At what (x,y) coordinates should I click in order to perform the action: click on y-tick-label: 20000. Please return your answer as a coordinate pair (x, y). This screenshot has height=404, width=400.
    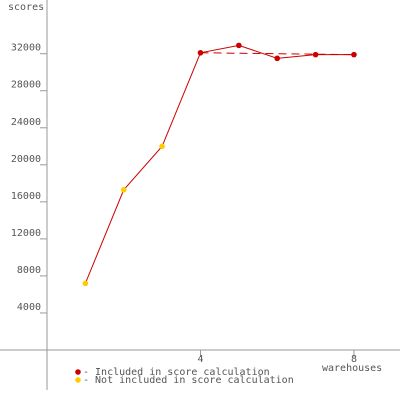
    Looking at the image, I should click on (26, 159).